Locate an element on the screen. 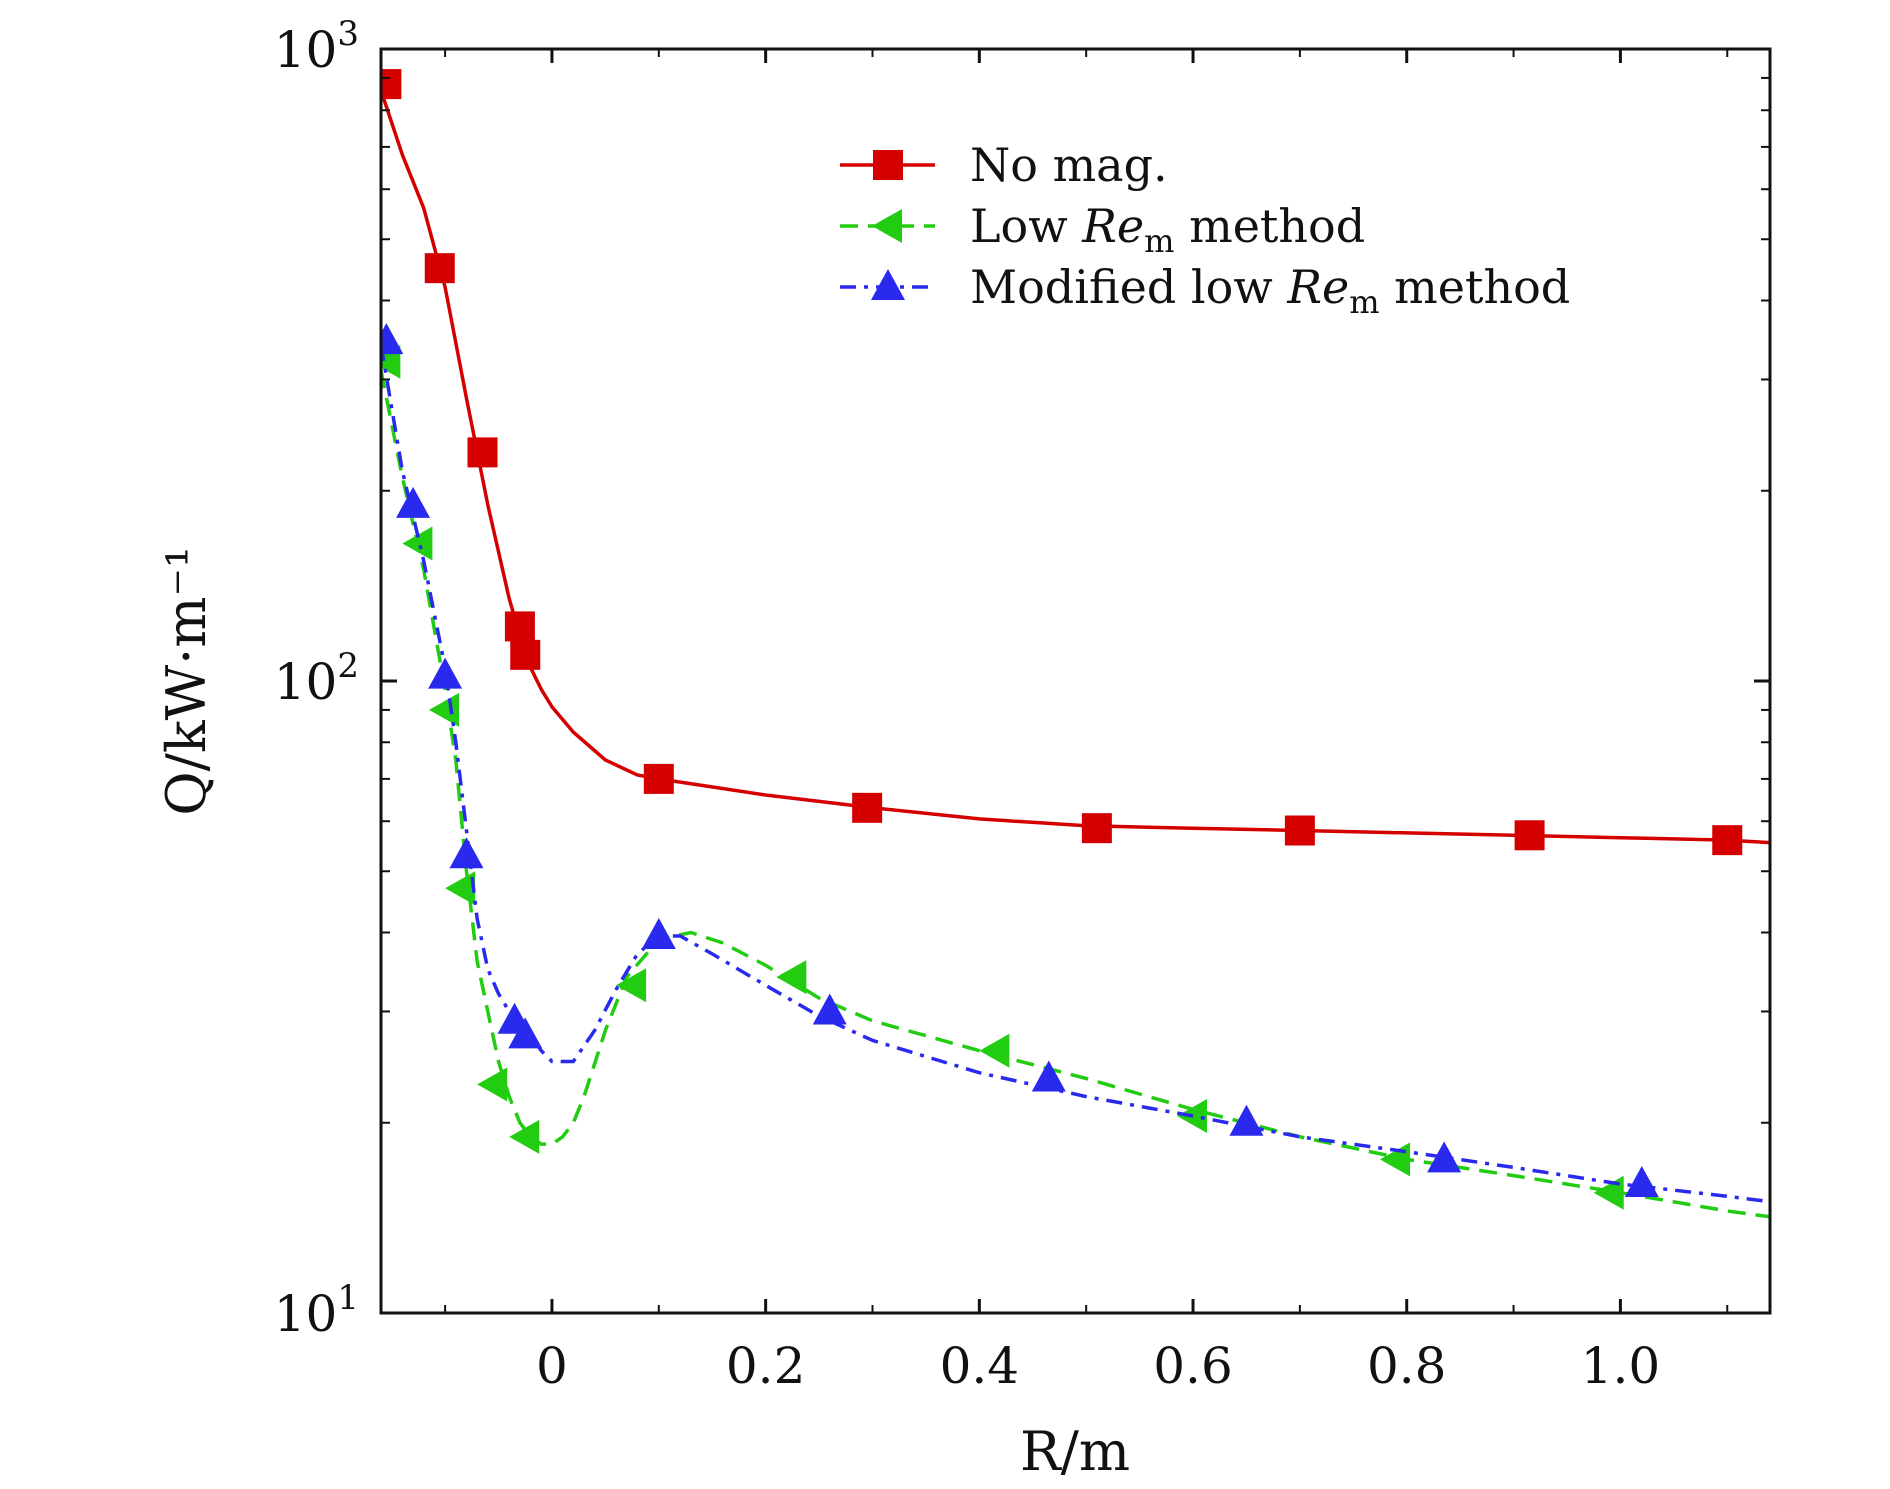  legend-label: No mag. is located at coordinates (1069, 165).